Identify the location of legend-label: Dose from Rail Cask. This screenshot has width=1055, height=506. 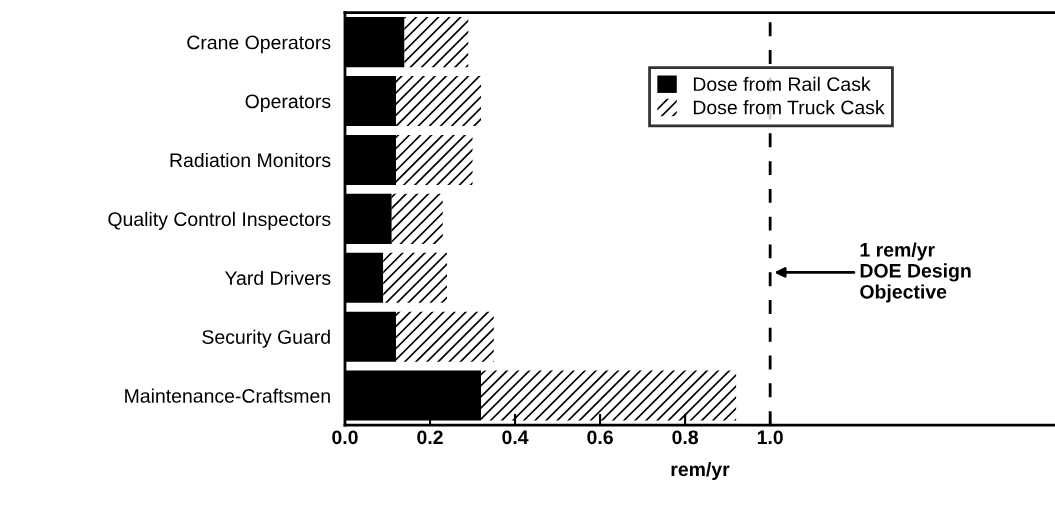
(782, 84).